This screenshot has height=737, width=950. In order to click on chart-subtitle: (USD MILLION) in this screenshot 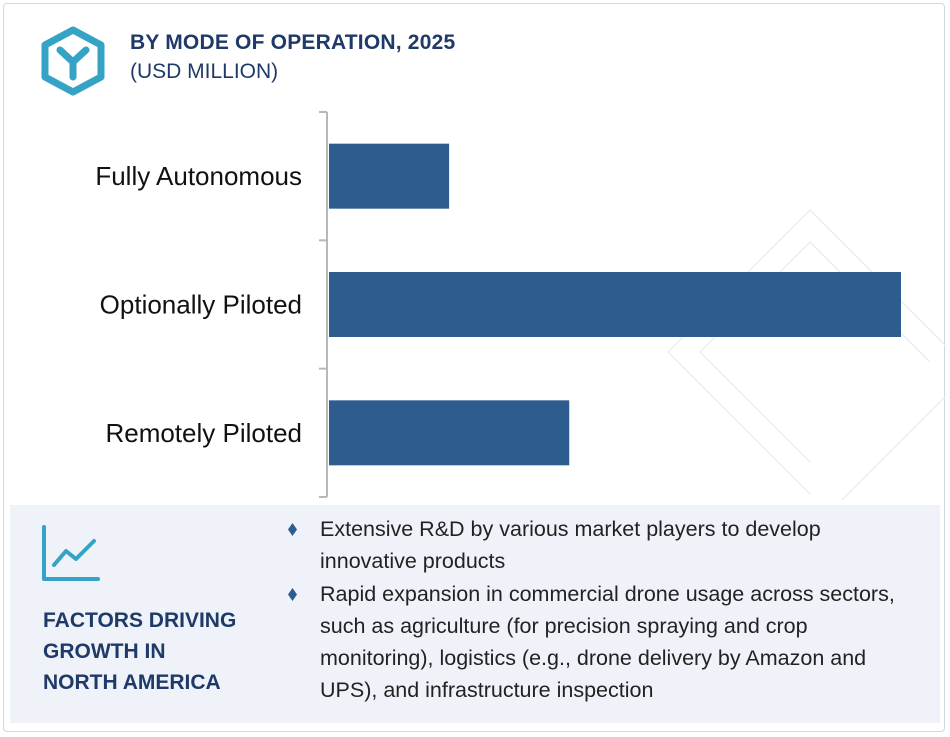, I will do `click(204, 71)`.